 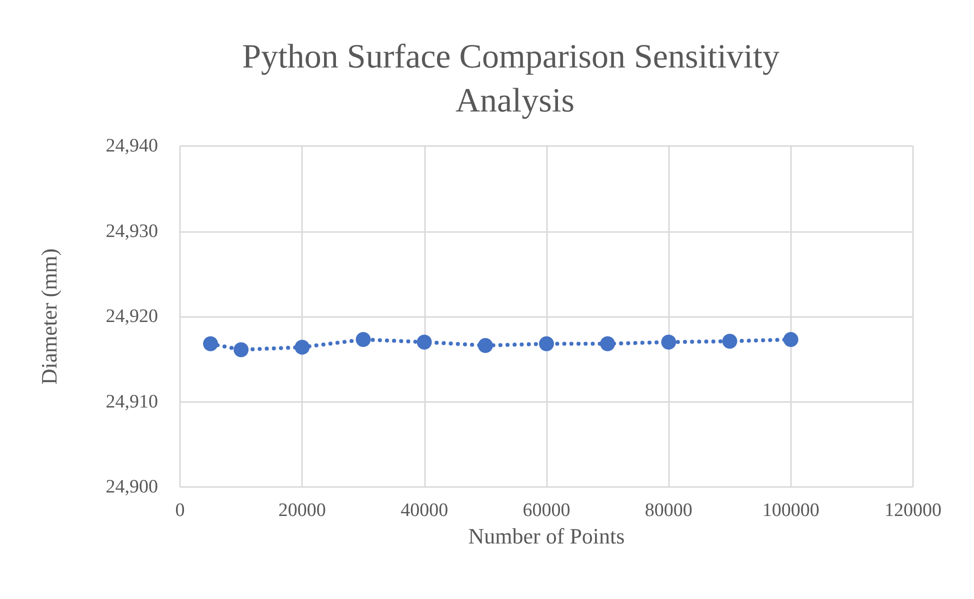 I want to click on x-axis-title: Number of Points, so click(x=546, y=535).